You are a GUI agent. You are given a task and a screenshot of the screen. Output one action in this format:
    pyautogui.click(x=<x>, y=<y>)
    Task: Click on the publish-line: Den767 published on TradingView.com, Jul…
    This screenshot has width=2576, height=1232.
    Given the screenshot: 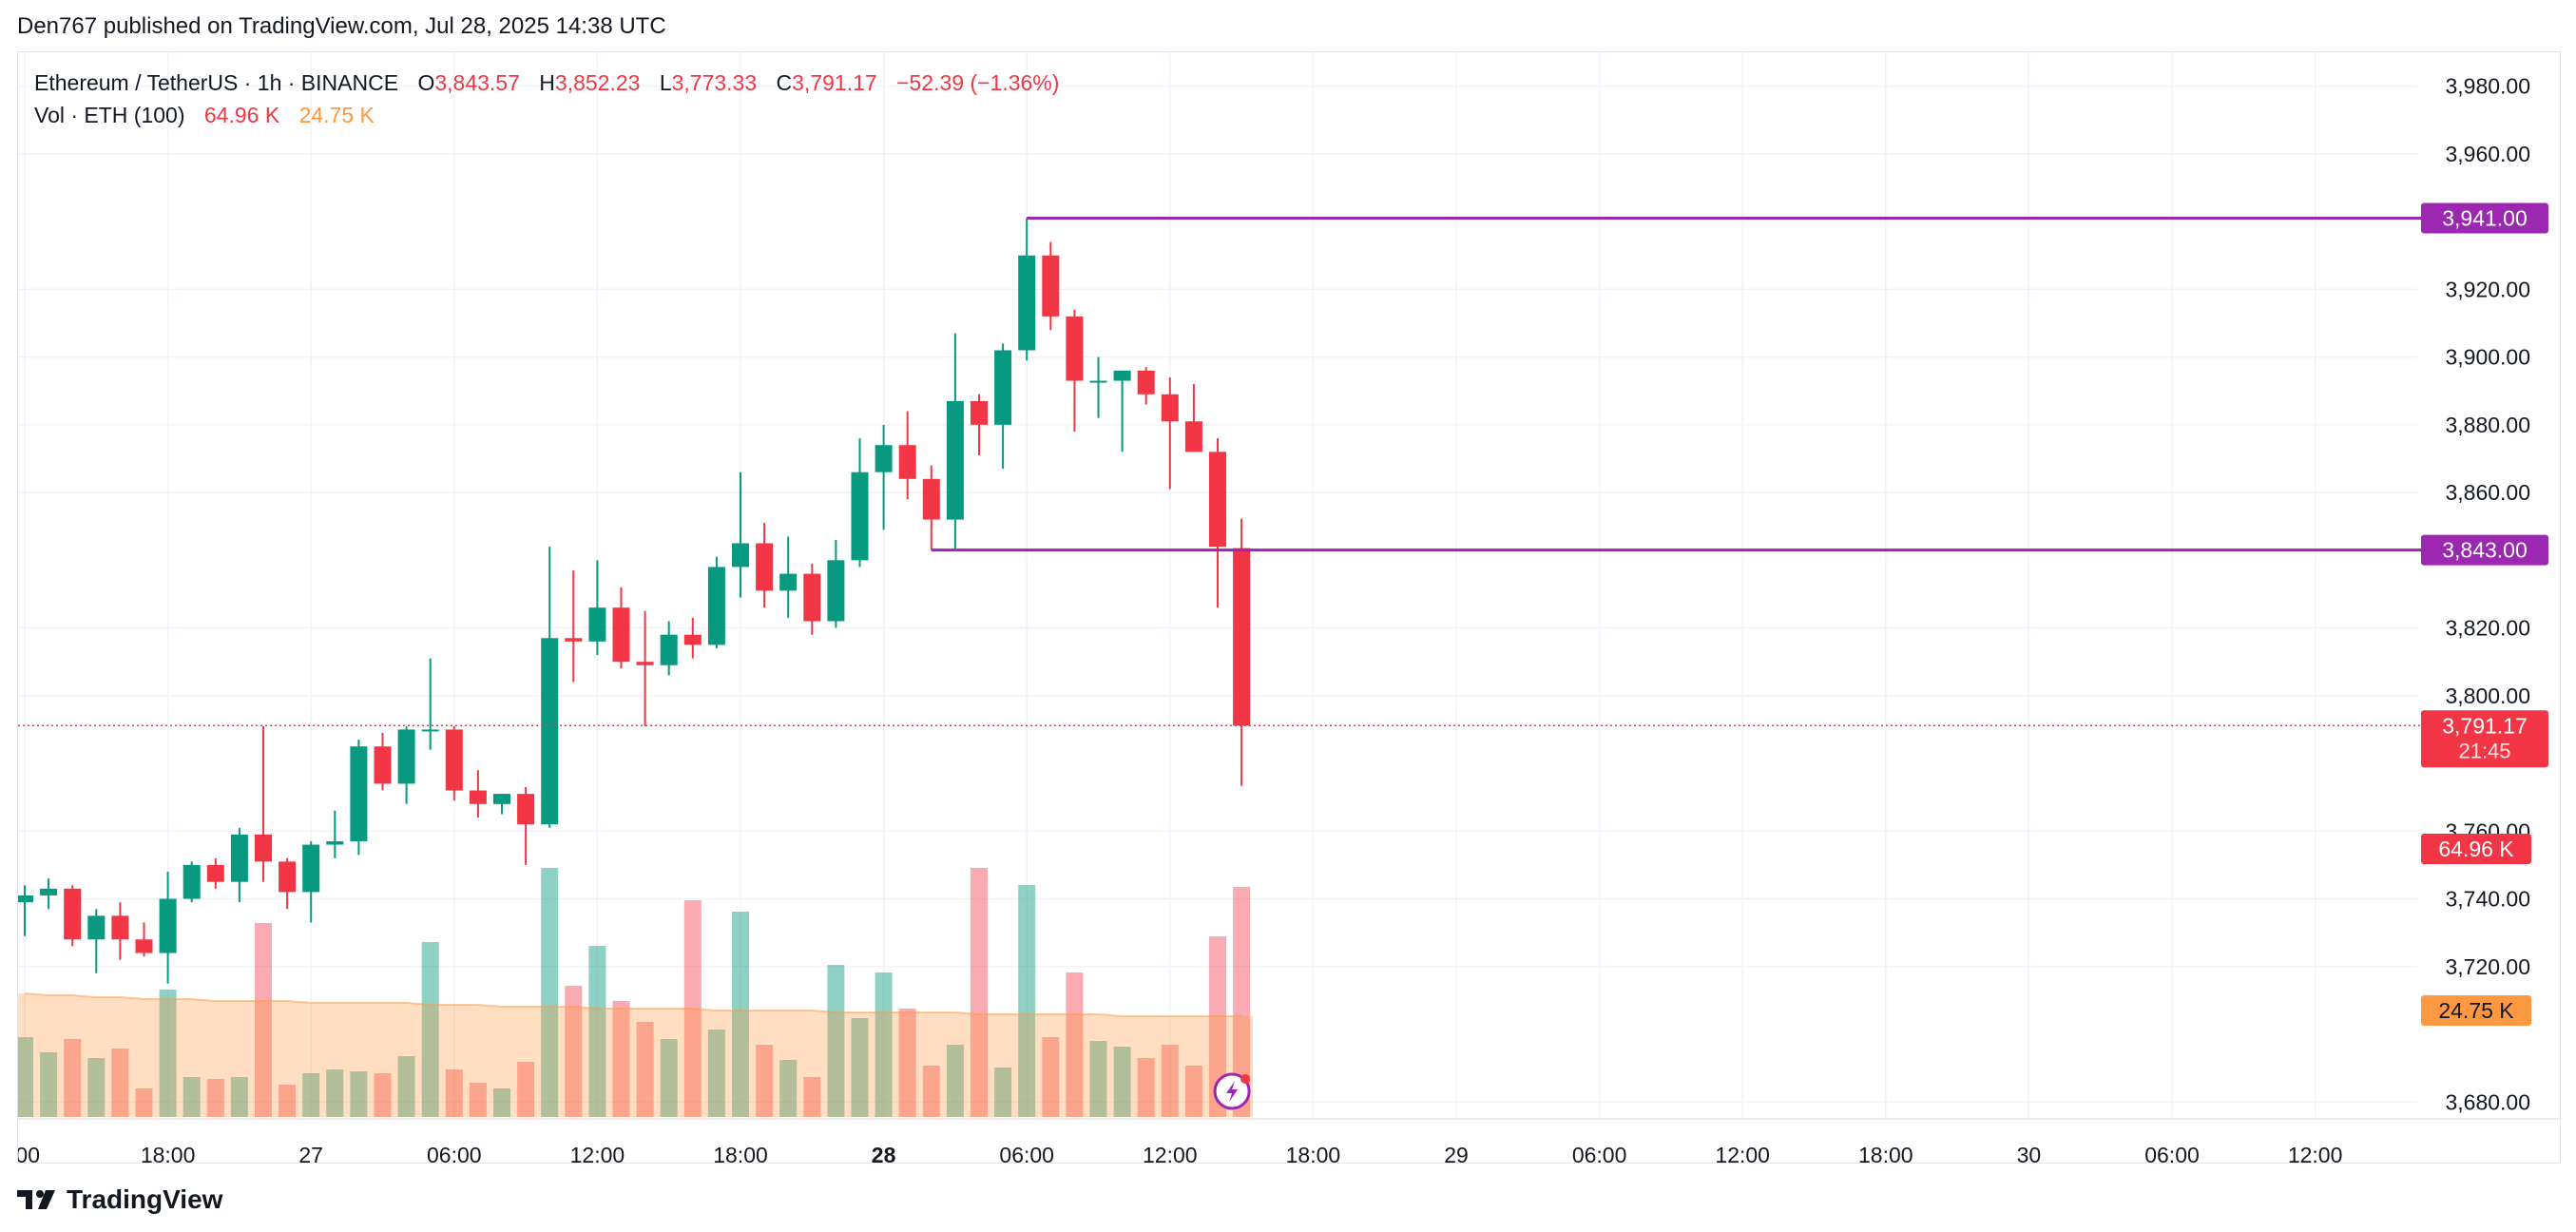 What is the action you would take?
    pyautogui.click(x=342, y=26)
    